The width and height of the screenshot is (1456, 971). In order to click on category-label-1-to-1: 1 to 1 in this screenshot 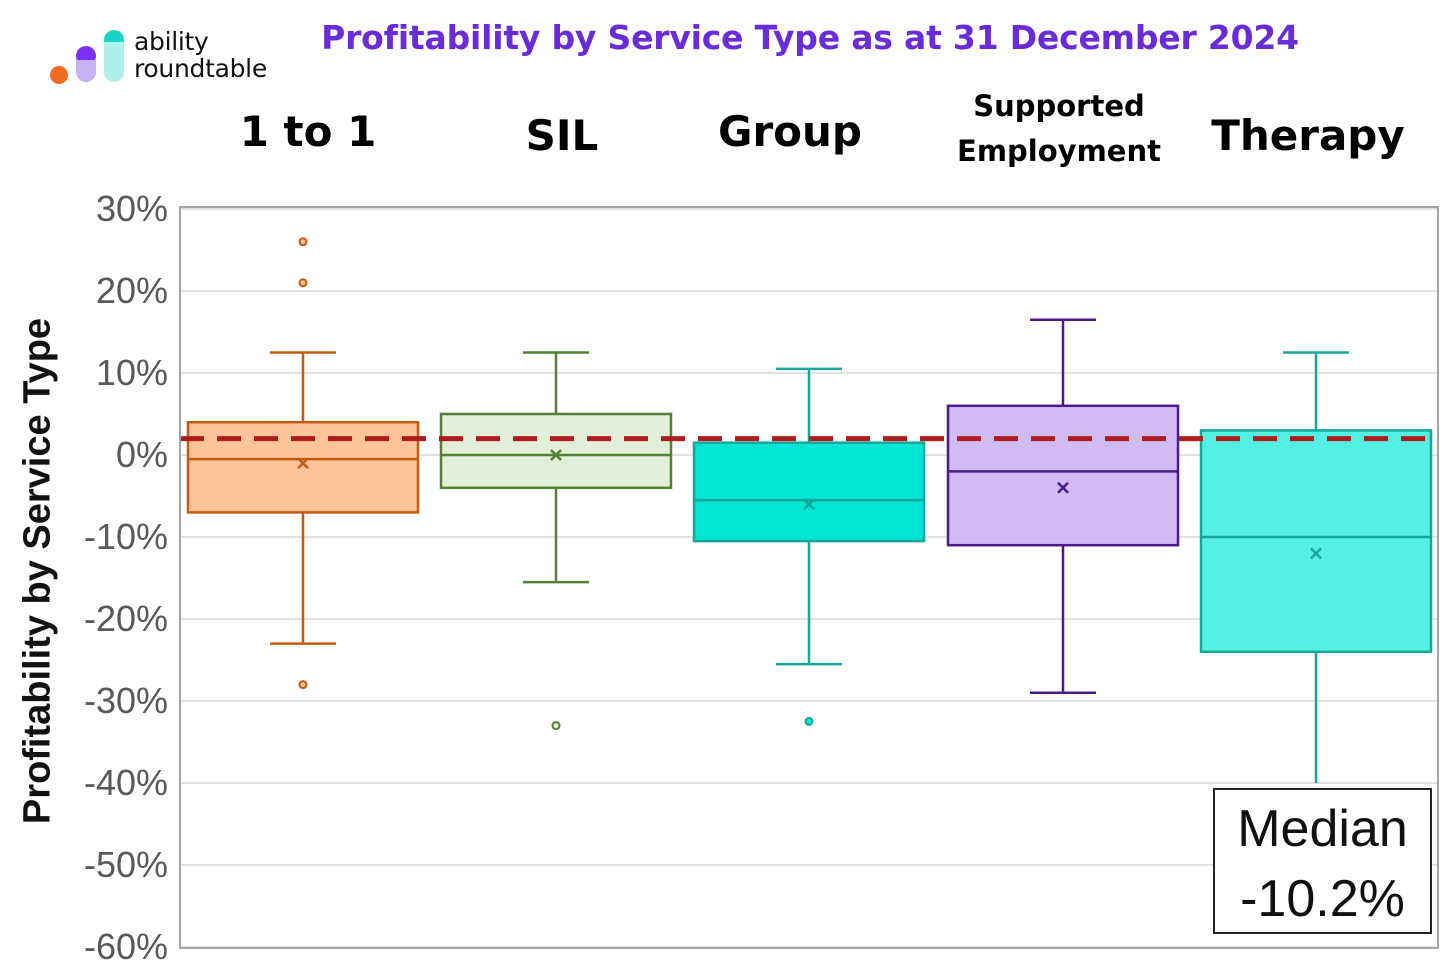, I will do `click(308, 131)`.